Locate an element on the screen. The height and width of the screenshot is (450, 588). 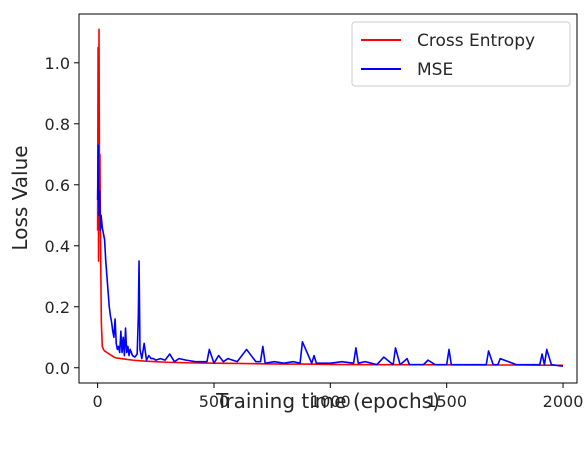
legend: Cross Entropy MSE is located at coordinates (461, 54).